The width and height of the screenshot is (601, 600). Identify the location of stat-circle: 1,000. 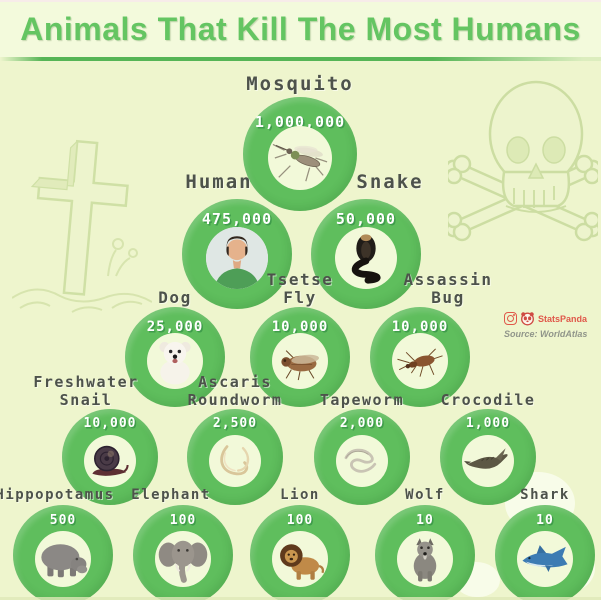
(488, 457).